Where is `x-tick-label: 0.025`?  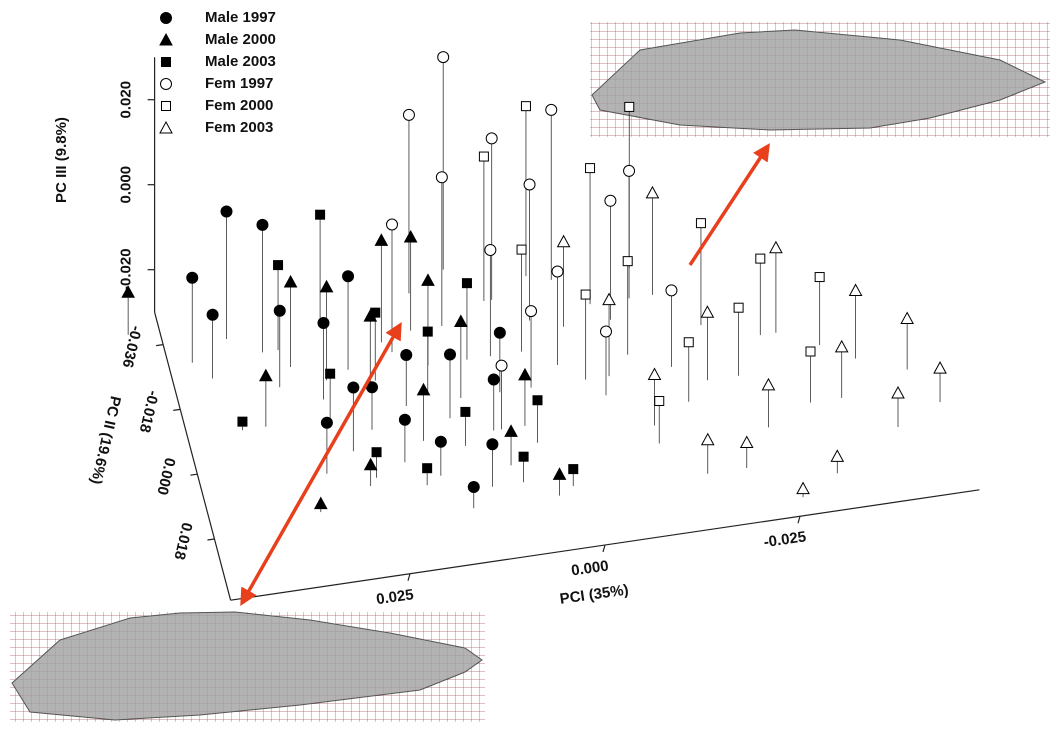 x-tick-label: 0.025 is located at coordinates (395, 597).